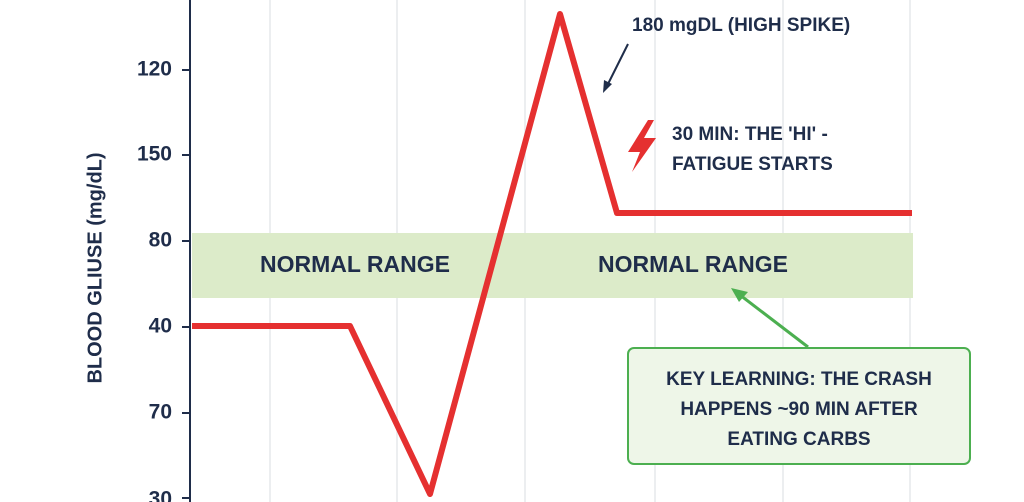  I want to click on key-label: HAPPENS ~90 MIN AFTER, so click(799, 409).